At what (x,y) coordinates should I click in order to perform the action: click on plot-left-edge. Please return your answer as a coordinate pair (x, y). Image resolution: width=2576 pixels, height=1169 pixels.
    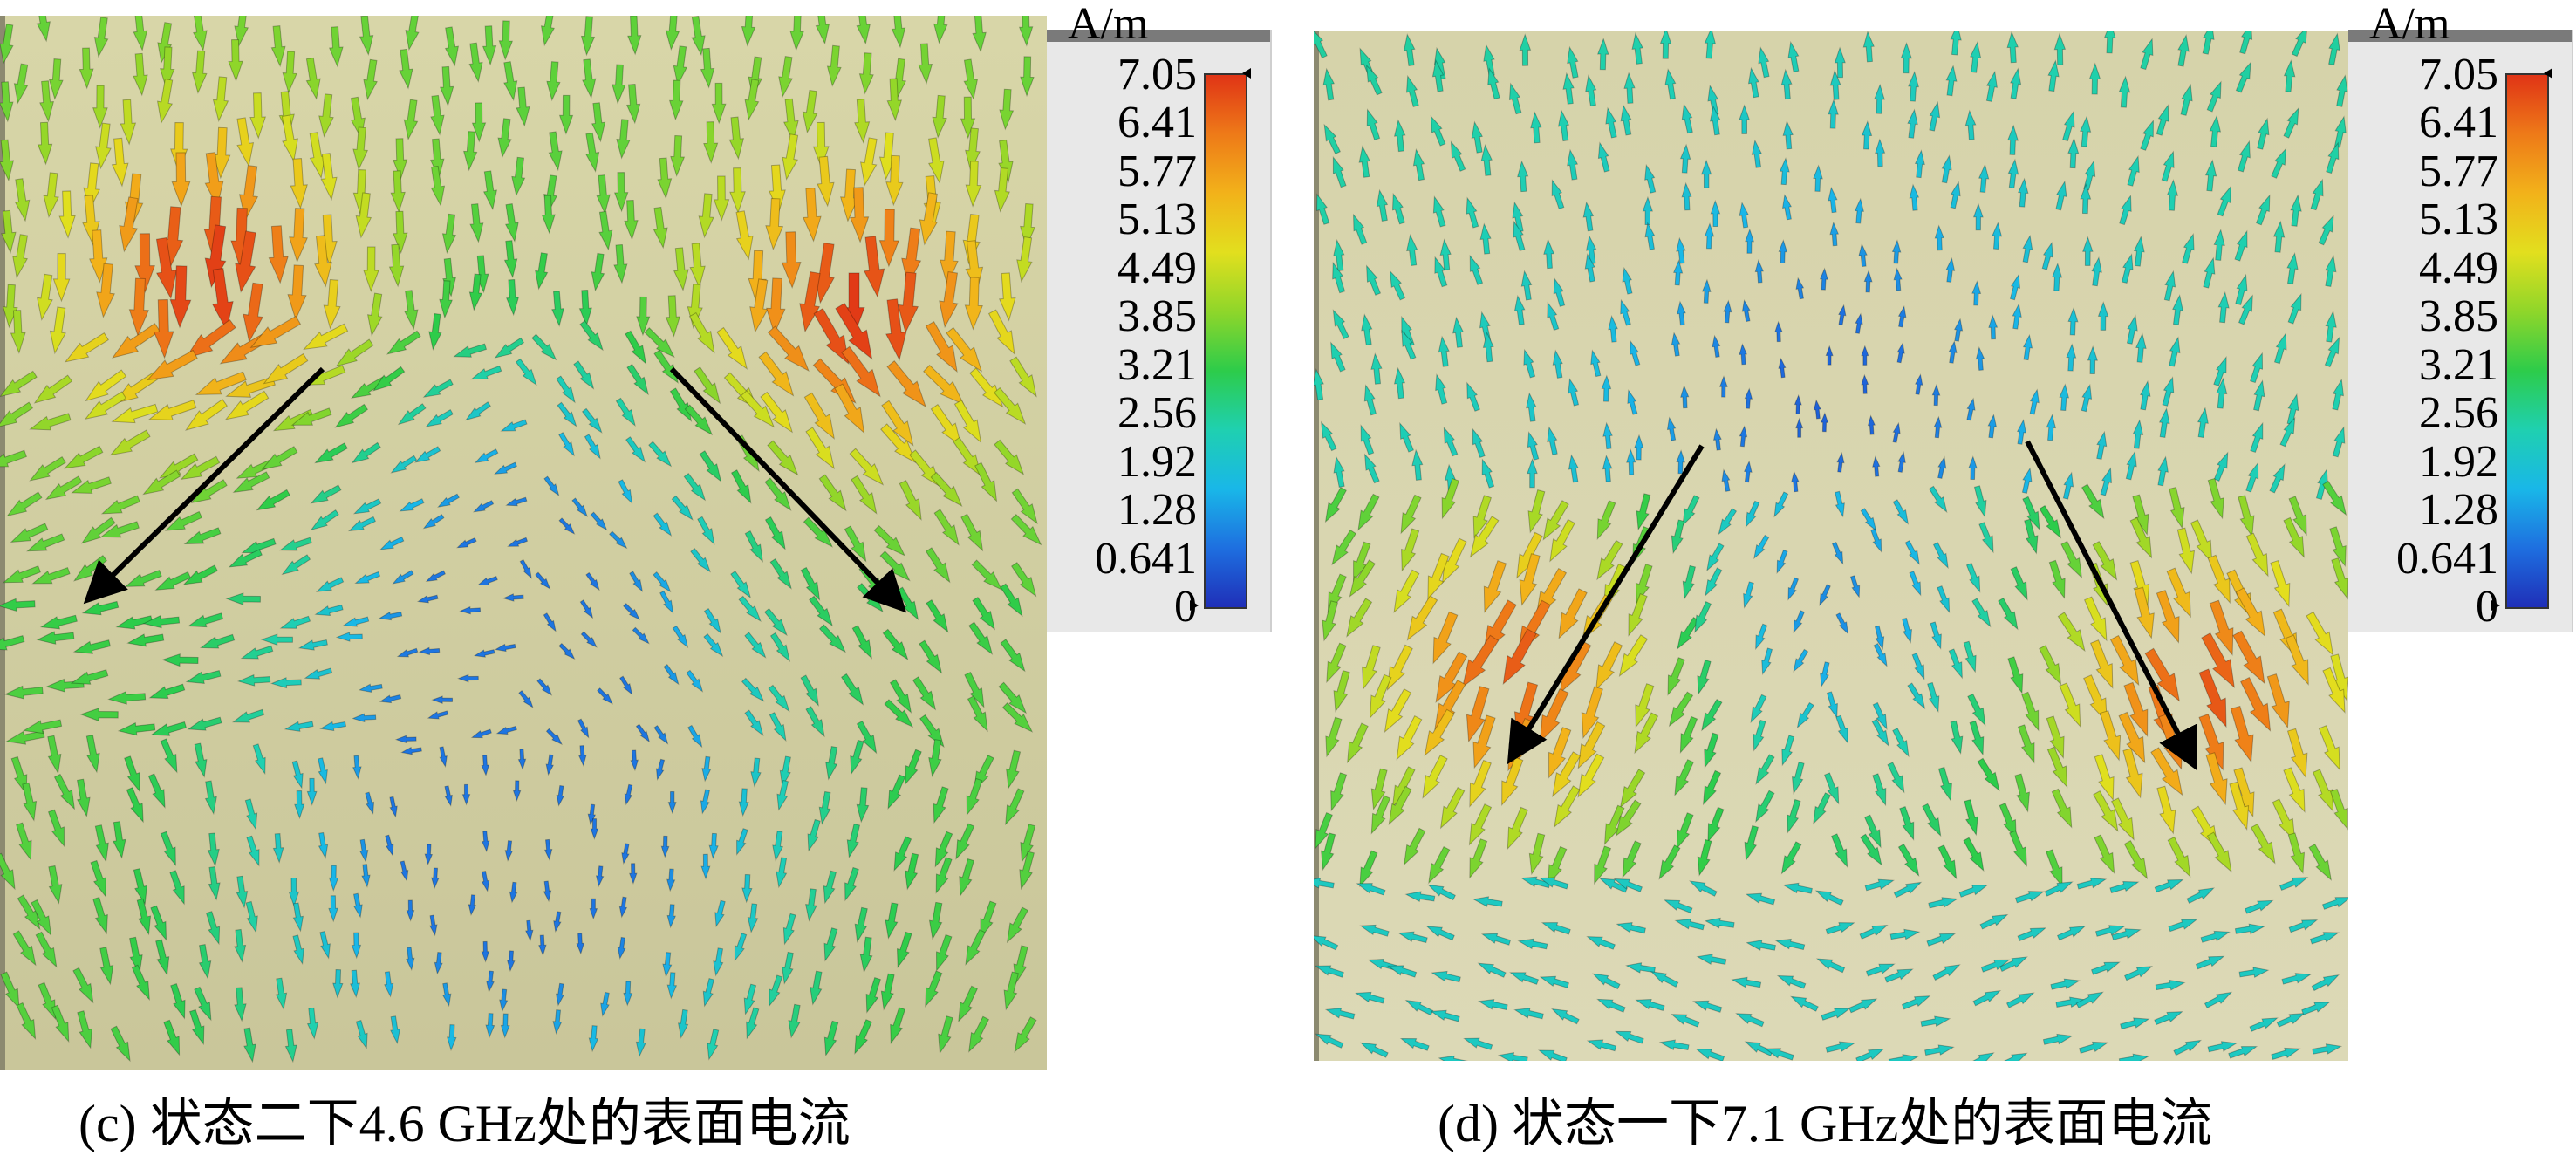
    Looking at the image, I should click on (2, 543).